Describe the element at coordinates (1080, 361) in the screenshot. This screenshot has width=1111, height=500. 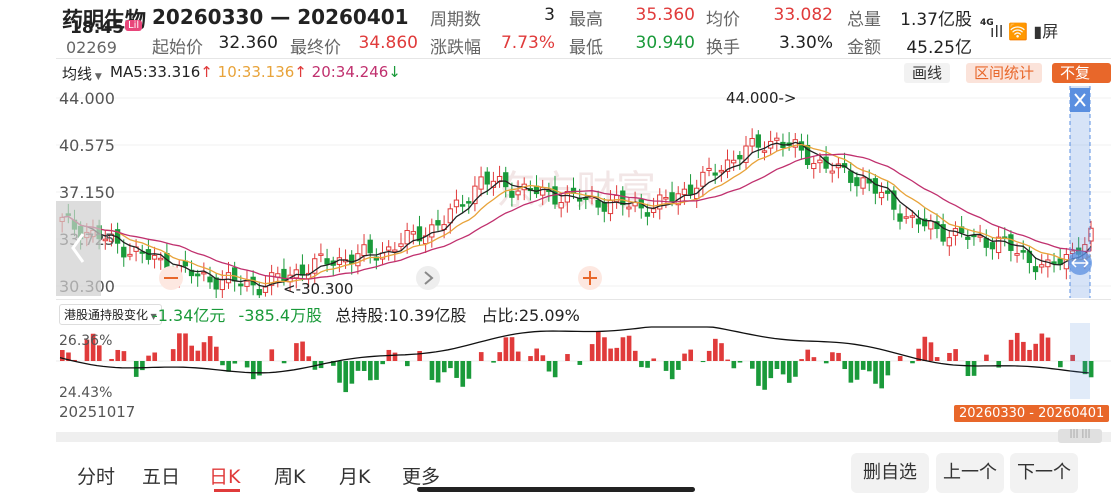
I see `holdings-selection-band` at that location.